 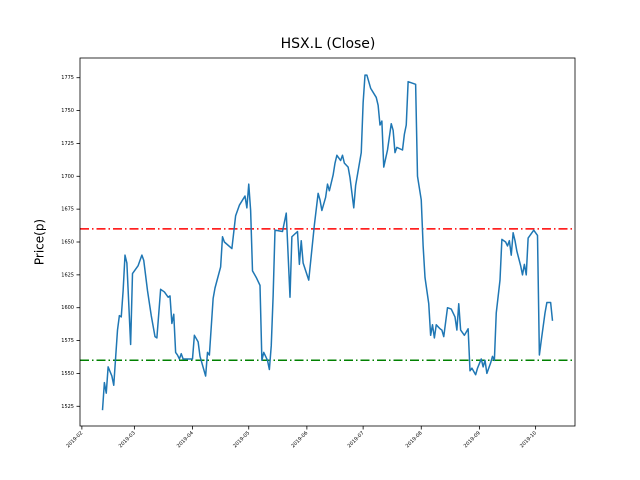 I want to click on y-tick-label: 1750, so click(x=67, y=111).